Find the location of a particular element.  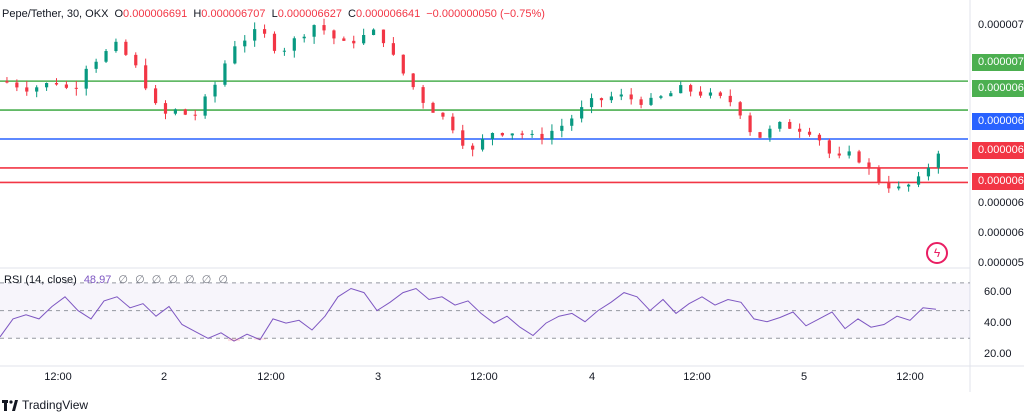

time-axis-label: 2 is located at coordinates (164, 377).